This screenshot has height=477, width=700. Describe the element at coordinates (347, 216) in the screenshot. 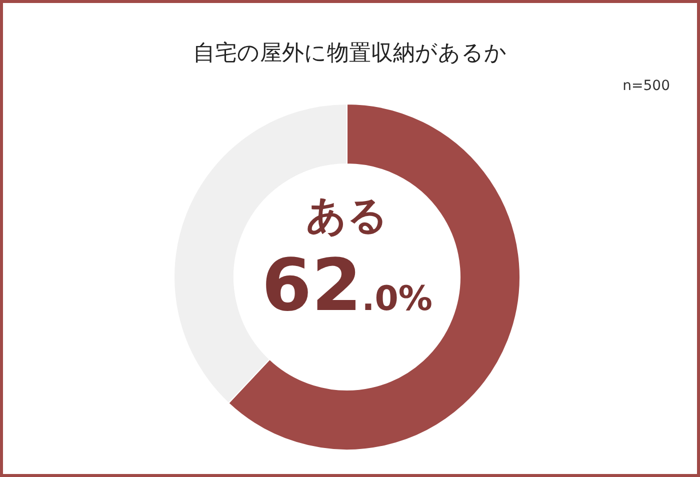

I see `slice-label: ある` at that location.